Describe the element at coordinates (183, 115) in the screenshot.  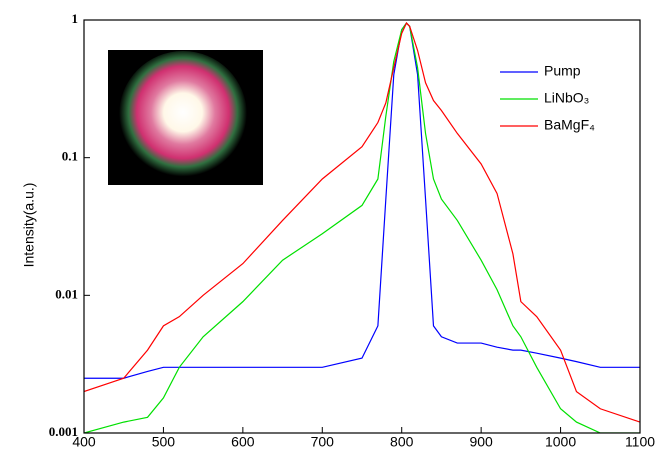
I see `inset-beam` at that location.